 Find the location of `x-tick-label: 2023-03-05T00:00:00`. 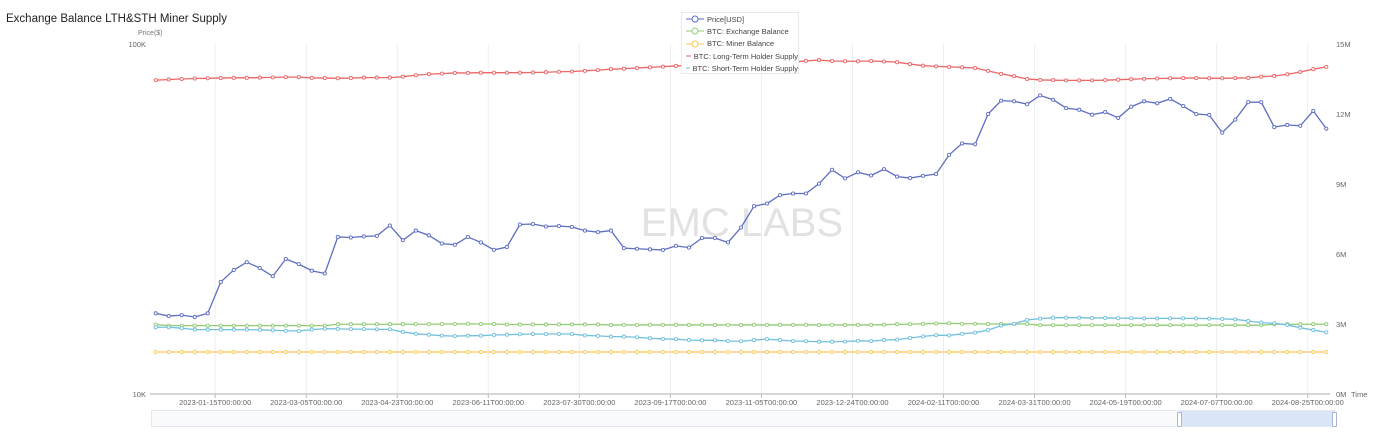

x-tick-label: 2023-03-05T00:00:00 is located at coordinates (306, 402).